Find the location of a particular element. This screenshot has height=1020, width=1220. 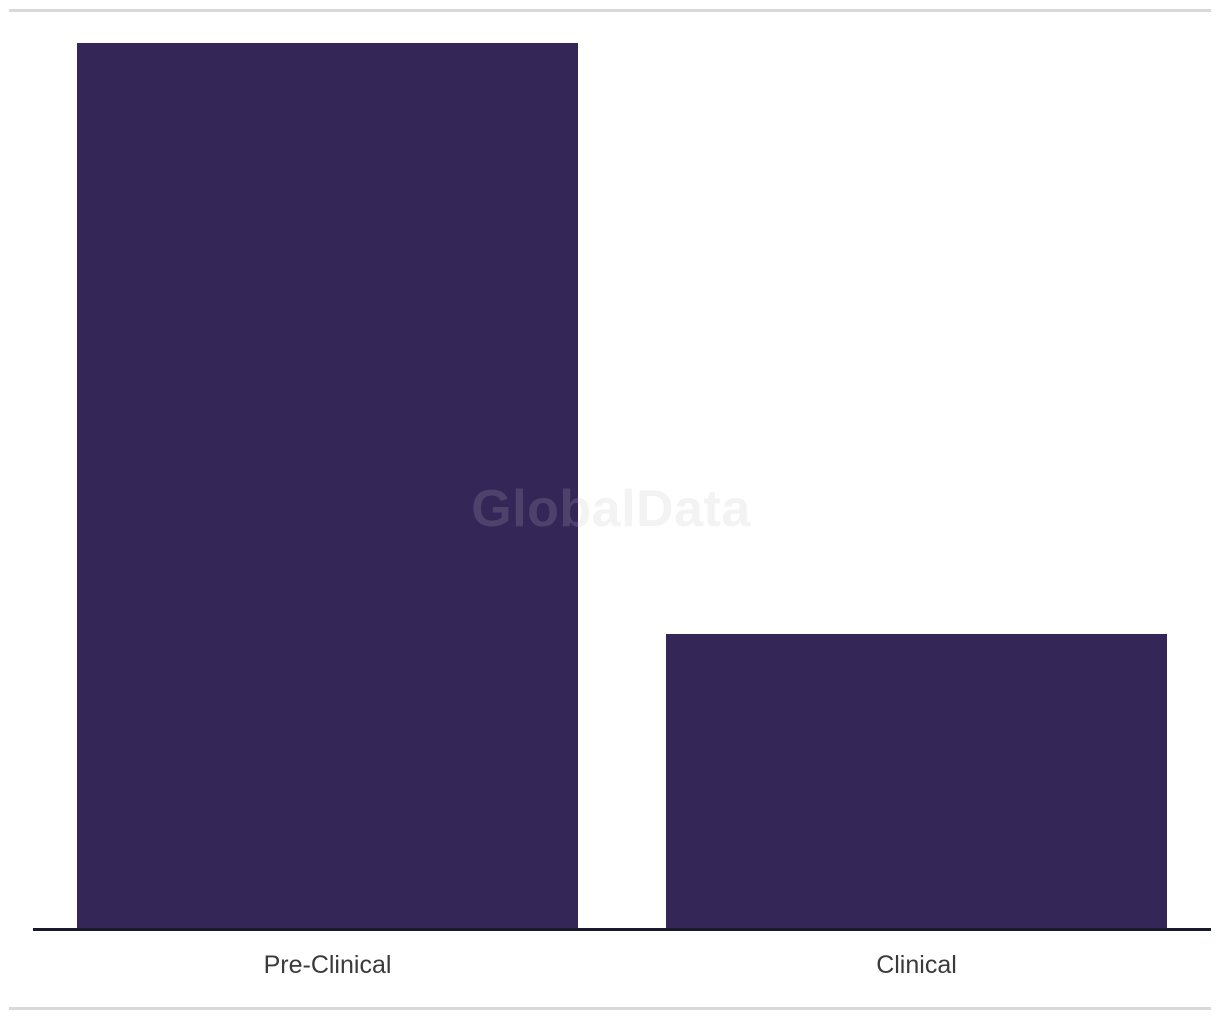

x-axis-line is located at coordinates (622, 929).